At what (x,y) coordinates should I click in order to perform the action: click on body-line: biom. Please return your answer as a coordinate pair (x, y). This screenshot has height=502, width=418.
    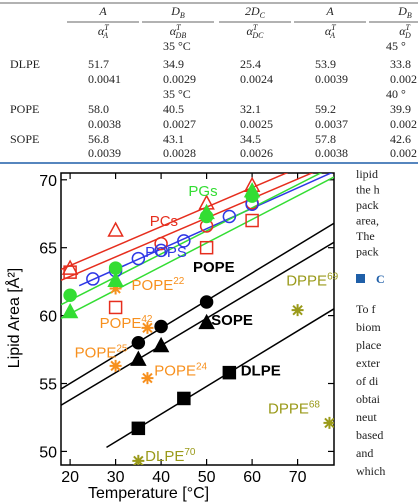
    Looking at the image, I should click on (368, 327).